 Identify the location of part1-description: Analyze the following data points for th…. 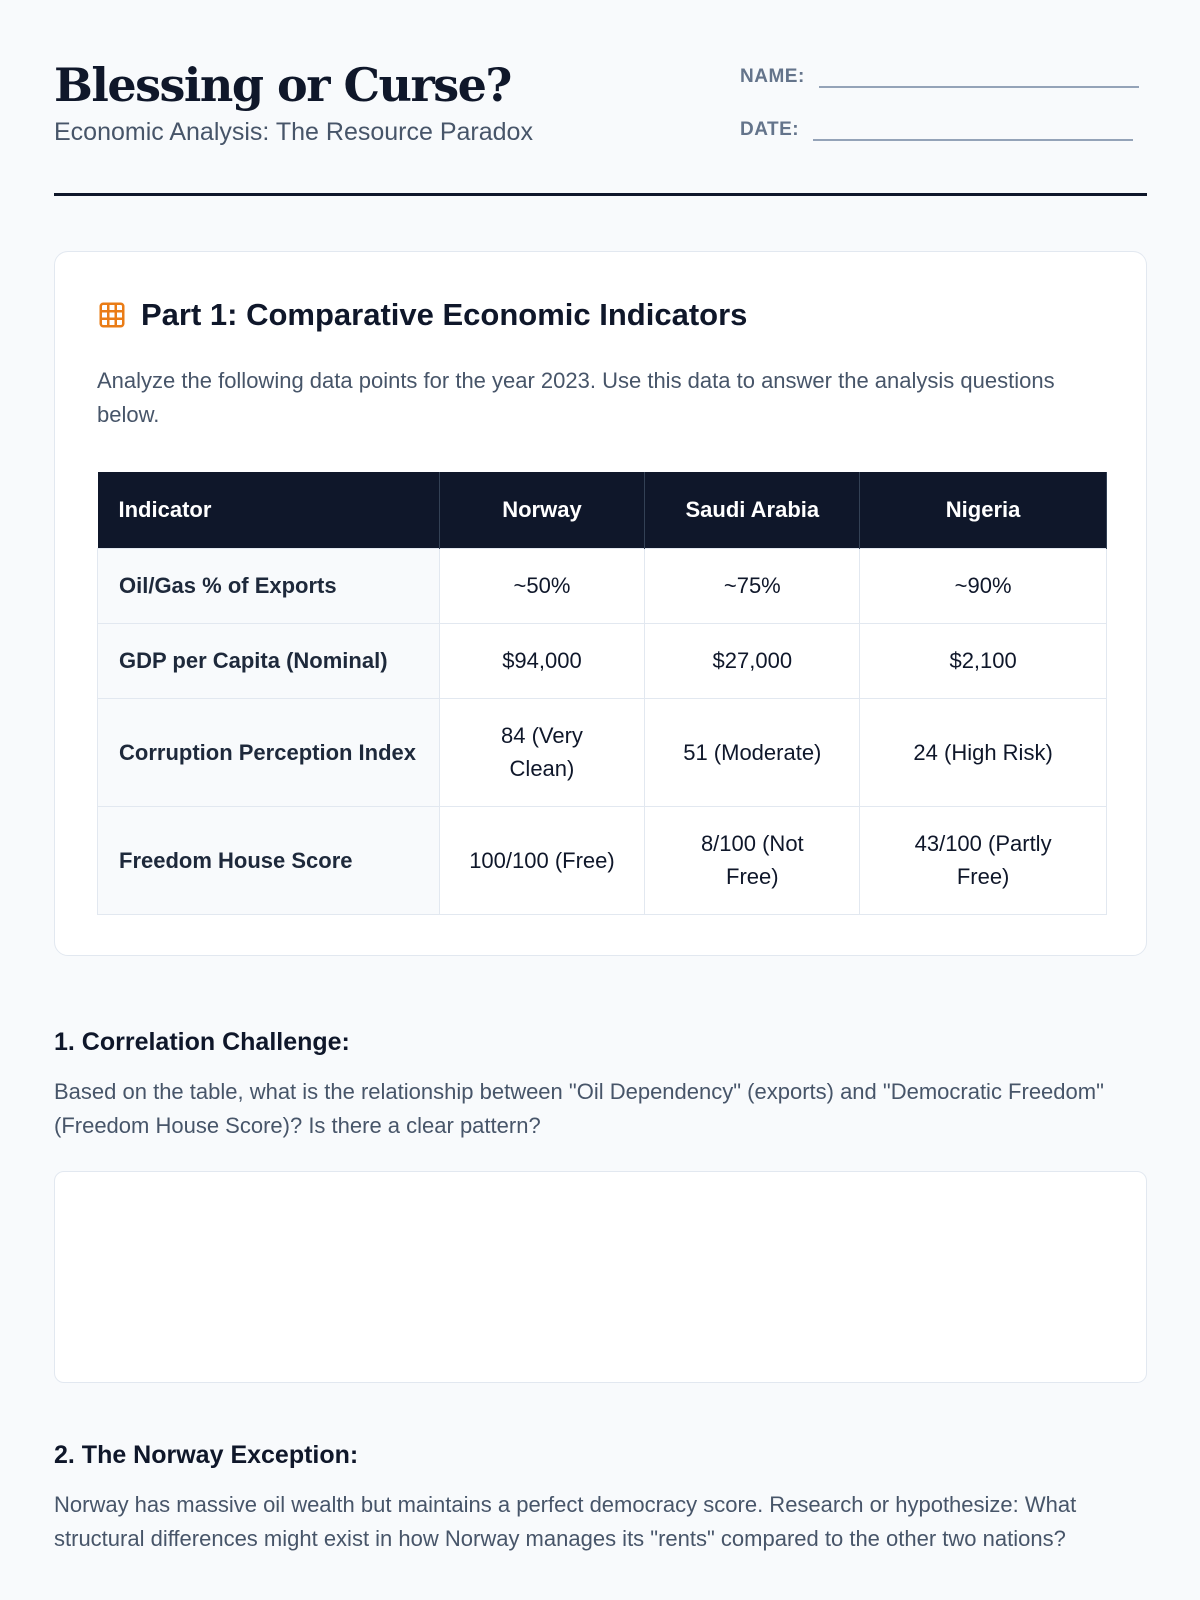
(576, 397).